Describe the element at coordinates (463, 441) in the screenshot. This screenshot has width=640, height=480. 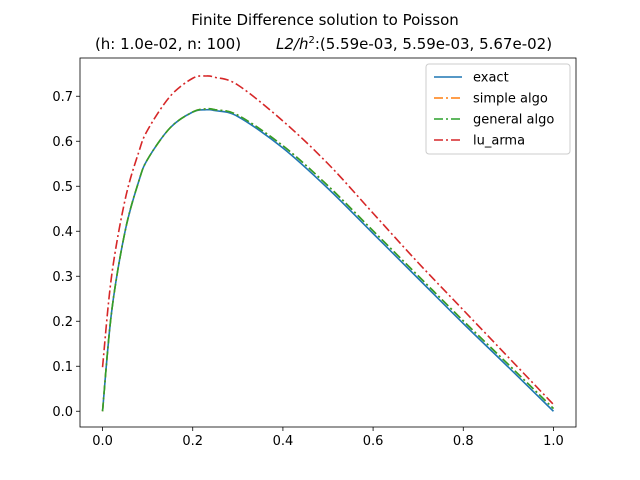
I see `x-tick-label: 0.8` at that location.